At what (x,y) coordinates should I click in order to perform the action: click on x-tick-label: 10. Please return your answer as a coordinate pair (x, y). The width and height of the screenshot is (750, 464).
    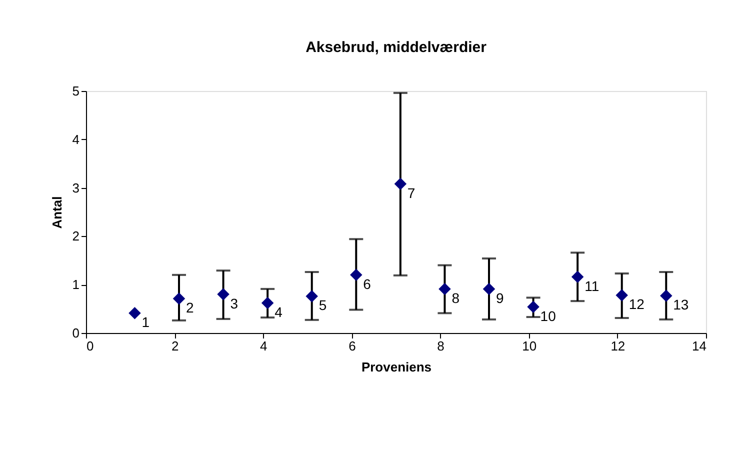
    Looking at the image, I should click on (529, 346).